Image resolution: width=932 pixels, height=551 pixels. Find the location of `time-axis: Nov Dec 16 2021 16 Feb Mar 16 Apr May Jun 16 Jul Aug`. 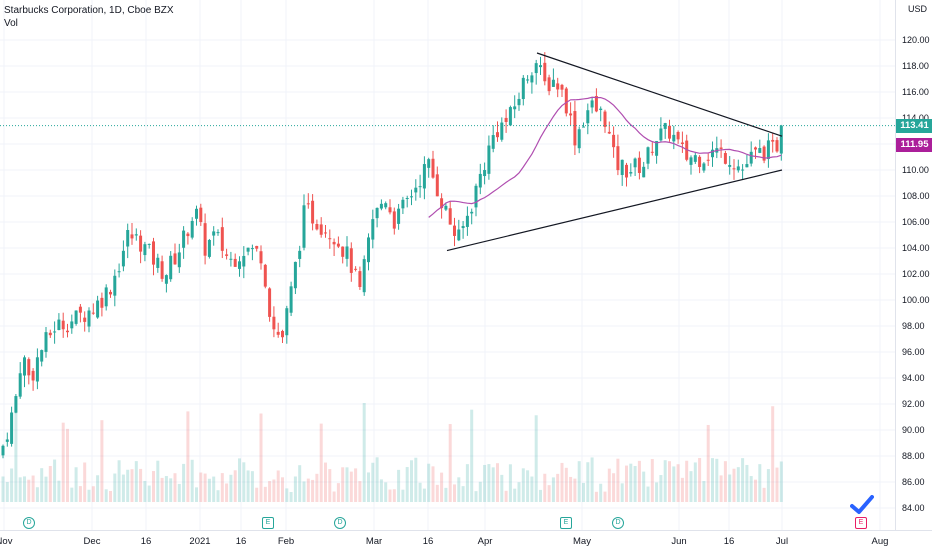

time-axis: Nov Dec 16 2021 16 Feb Mar 16 Apr May Jun 16 Jul Aug is located at coordinates (466, 540).